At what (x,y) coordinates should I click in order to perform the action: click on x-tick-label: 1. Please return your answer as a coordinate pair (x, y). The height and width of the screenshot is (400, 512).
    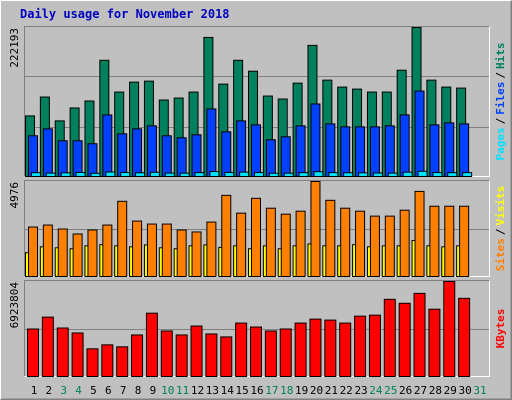
    Looking at the image, I should click on (34, 390).